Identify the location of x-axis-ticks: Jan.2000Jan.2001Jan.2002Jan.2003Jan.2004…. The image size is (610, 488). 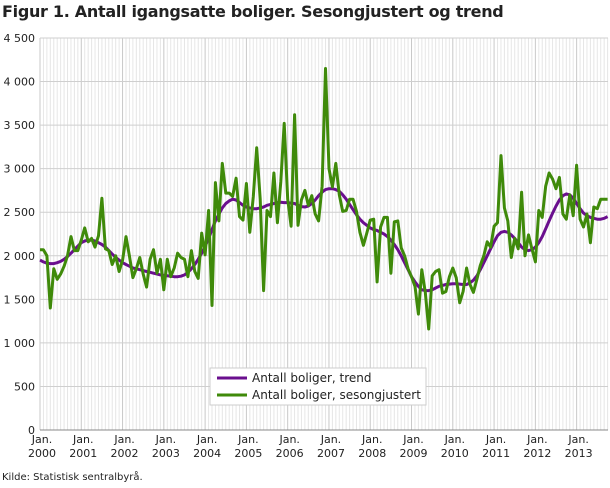
(310, 446).